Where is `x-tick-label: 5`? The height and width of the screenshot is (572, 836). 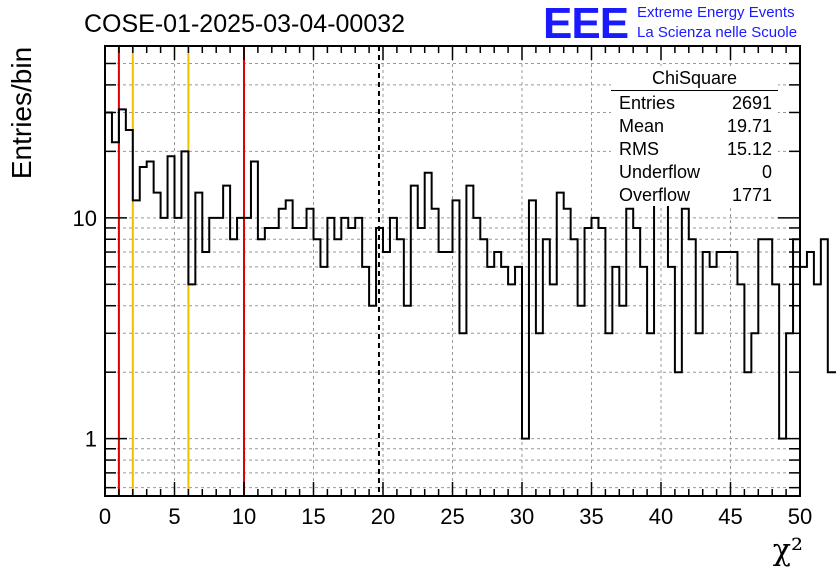
x-tick-label: 5 is located at coordinates (174, 516).